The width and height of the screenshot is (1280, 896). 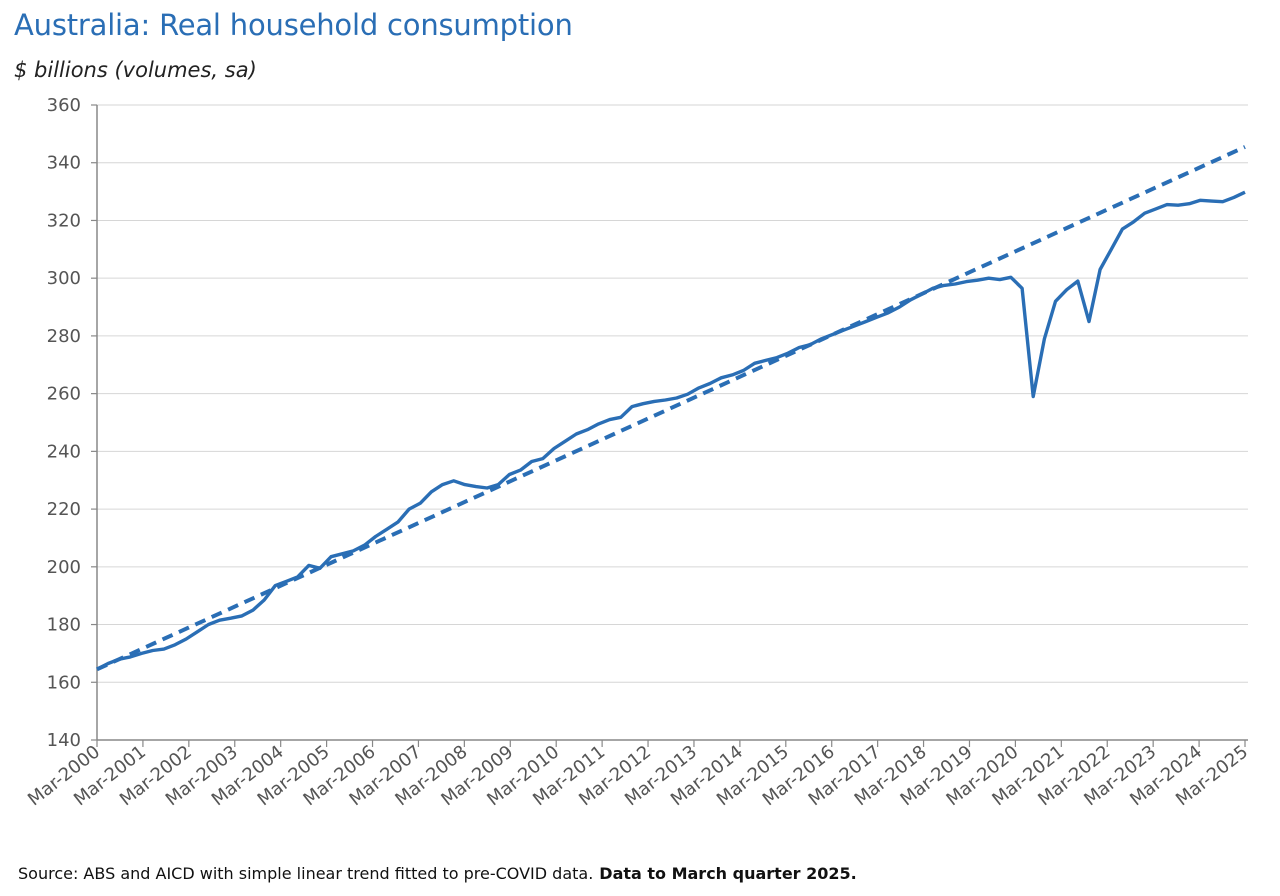 I want to click on y-tick-label-220: 220, so click(x=64, y=509).